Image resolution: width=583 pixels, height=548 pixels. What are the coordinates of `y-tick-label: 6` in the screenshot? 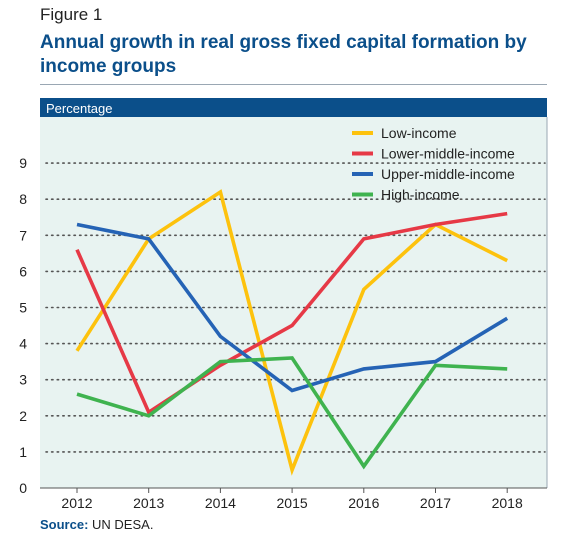 It's located at (23, 271).